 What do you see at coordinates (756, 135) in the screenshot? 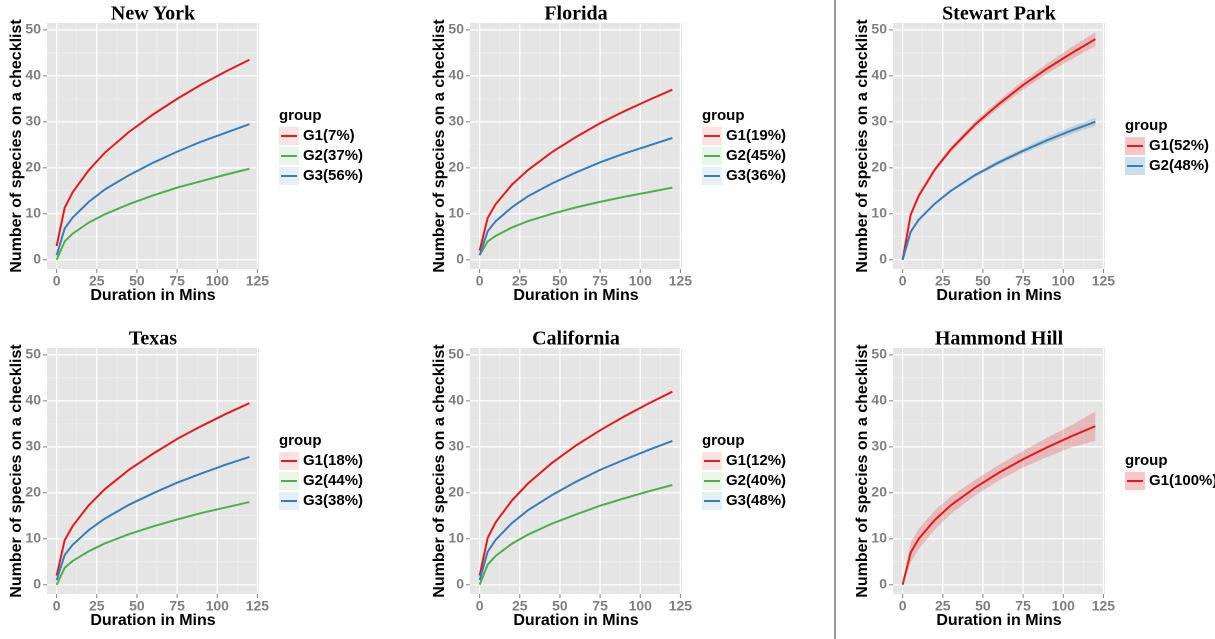
I see `legend-label: G1(19%)` at bounding box center [756, 135].